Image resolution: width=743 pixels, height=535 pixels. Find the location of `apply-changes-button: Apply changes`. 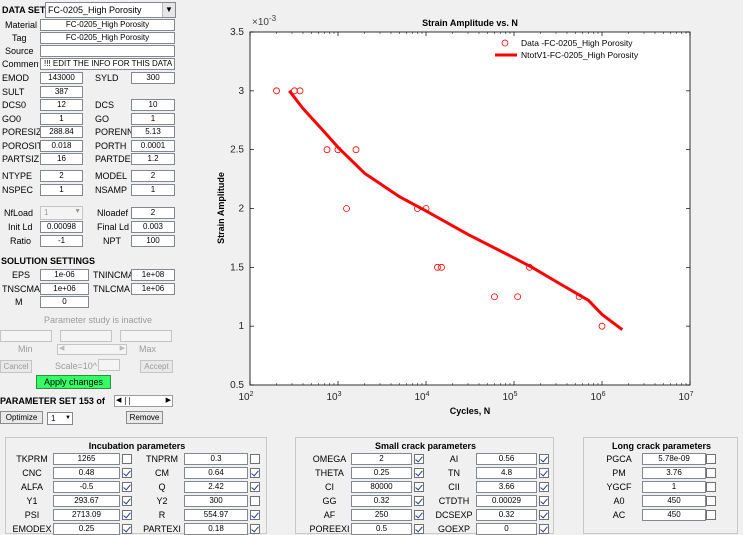

apply-changes-button: Apply changes is located at coordinates (73, 382).